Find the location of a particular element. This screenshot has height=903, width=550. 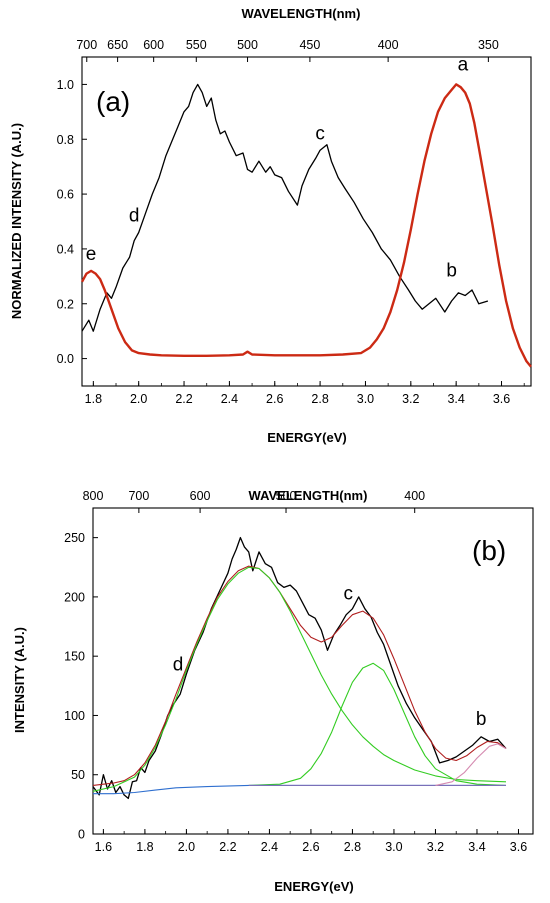

panel-a-x-ticks is located at coordinates (308, 383).